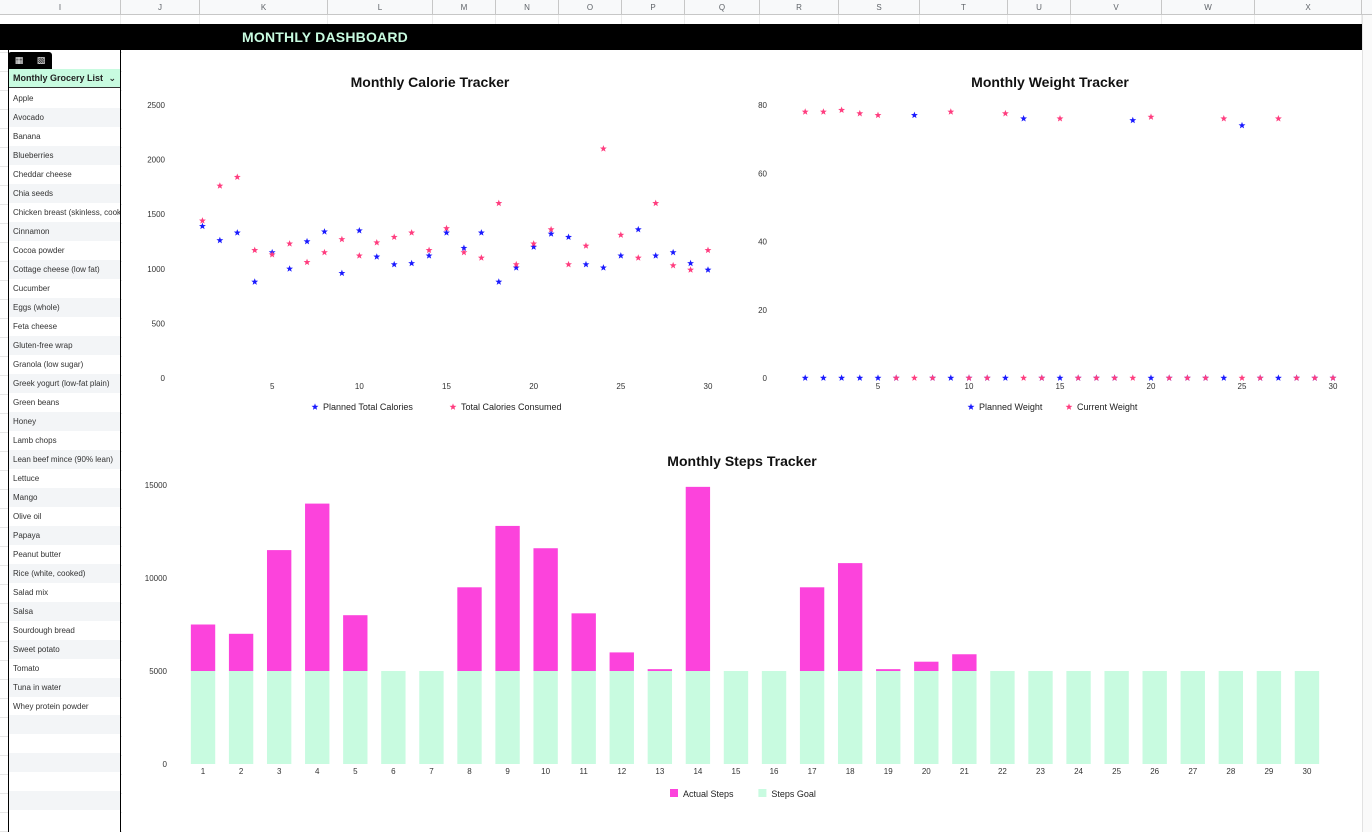  Describe the element at coordinates (64, 611) in the screenshot. I see `grocery-item: Salsa` at that location.